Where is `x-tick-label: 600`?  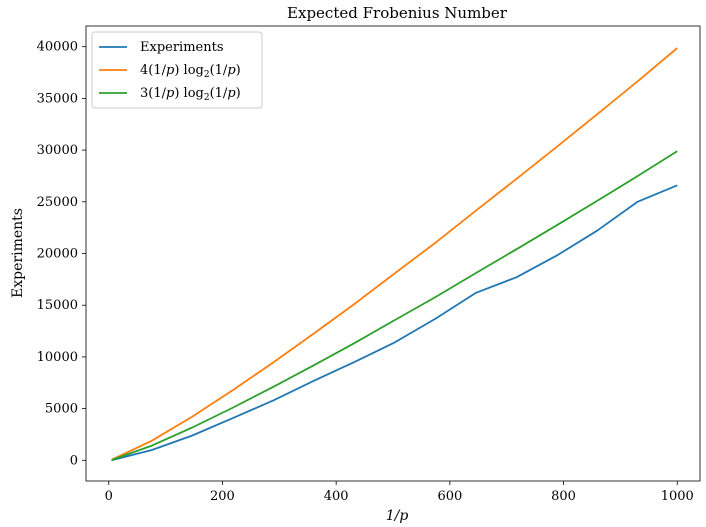 x-tick-label: 600 is located at coordinates (449, 496).